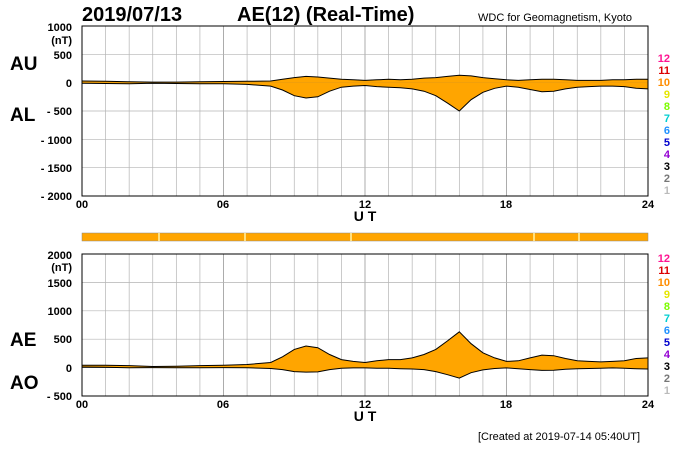 This screenshot has width=700, height=450. I want to click on au-al-areas, so click(365, 93).